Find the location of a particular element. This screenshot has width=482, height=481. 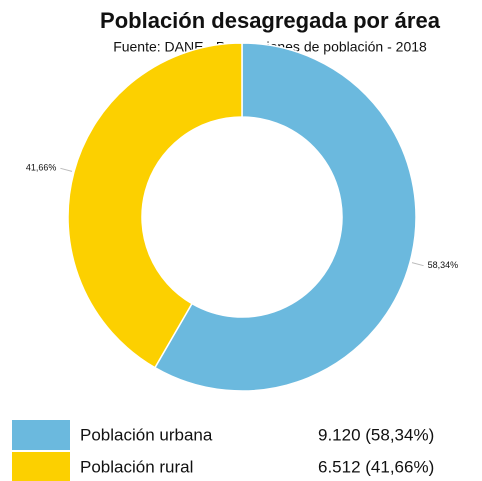

legend-label: Población rural is located at coordinates (136, 466).